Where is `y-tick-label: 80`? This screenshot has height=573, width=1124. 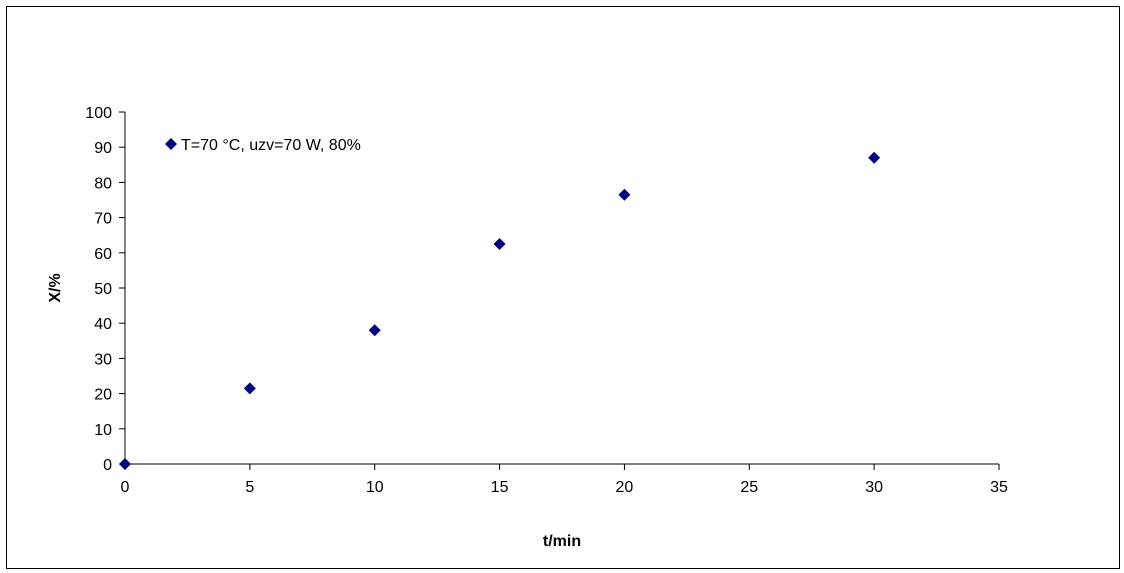
y-tick-label: 80 is located at coordinates (103, 183).